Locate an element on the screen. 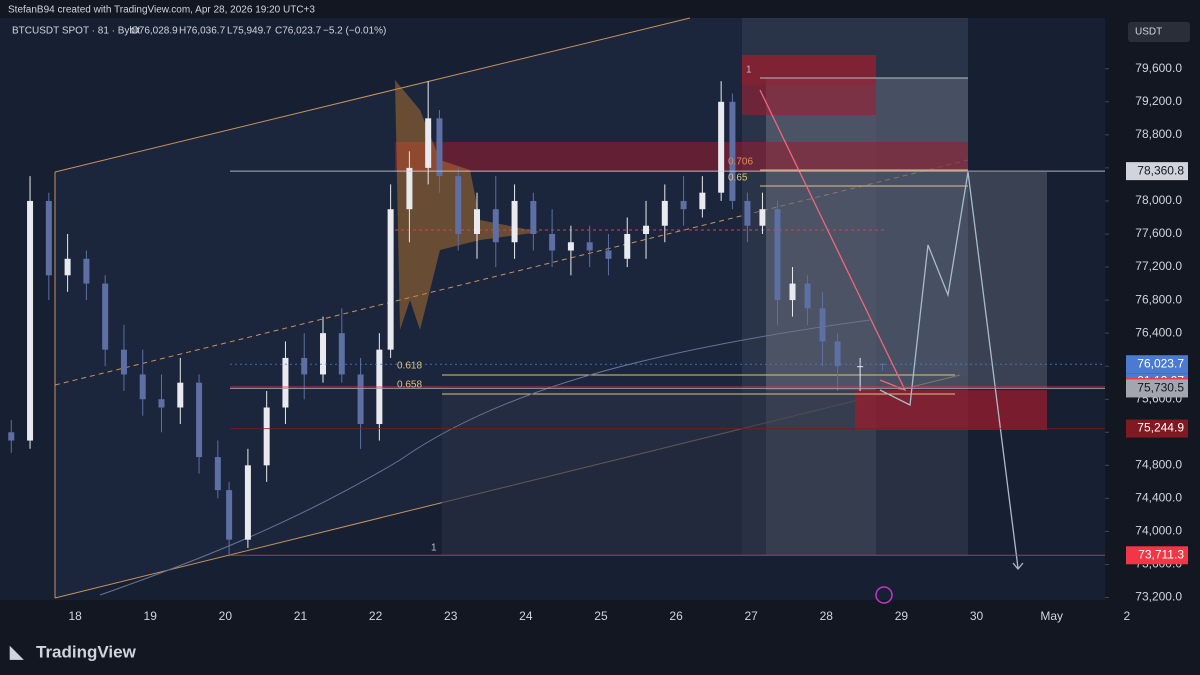 Image resolution: width=1200 pixels, height=675 pixels. fib-label: 0.65 is located at coordinates (738, 178).